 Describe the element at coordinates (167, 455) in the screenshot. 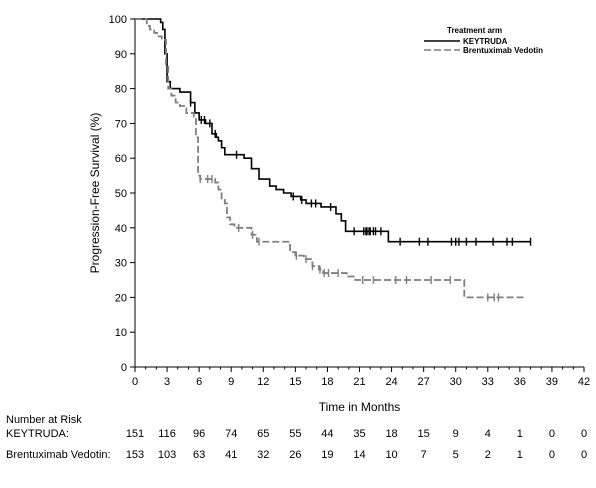

I see `risk-value: 103` at that location.